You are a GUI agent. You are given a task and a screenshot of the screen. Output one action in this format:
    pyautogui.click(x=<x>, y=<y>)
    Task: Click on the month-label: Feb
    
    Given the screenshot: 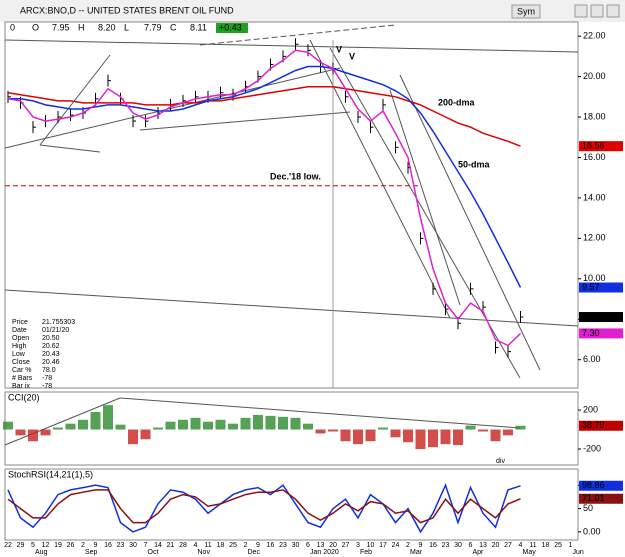 What is the action you would take?
    pyautogui.click(x=366, y=552)
    